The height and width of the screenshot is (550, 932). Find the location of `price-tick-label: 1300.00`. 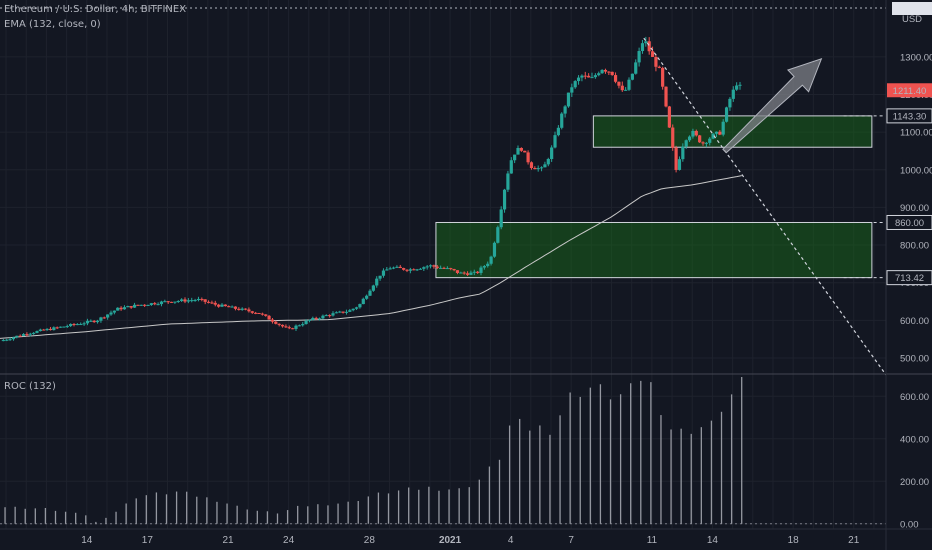

price-tick-label: 1300.00 is located at coordinates (916, 57).